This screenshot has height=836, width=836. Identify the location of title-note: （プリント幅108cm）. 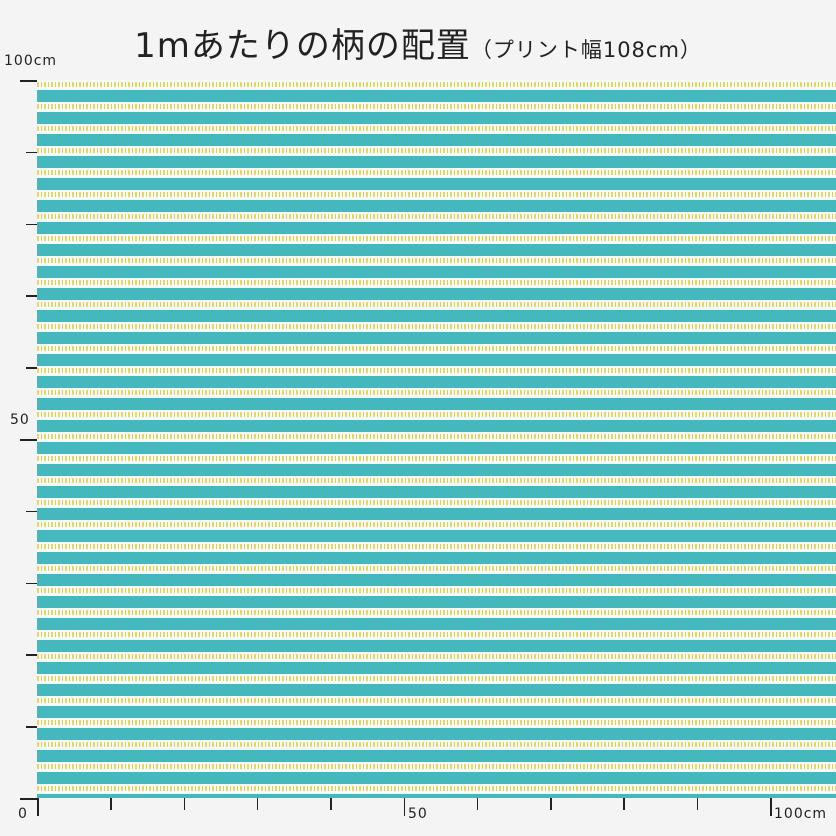
(586, 50).